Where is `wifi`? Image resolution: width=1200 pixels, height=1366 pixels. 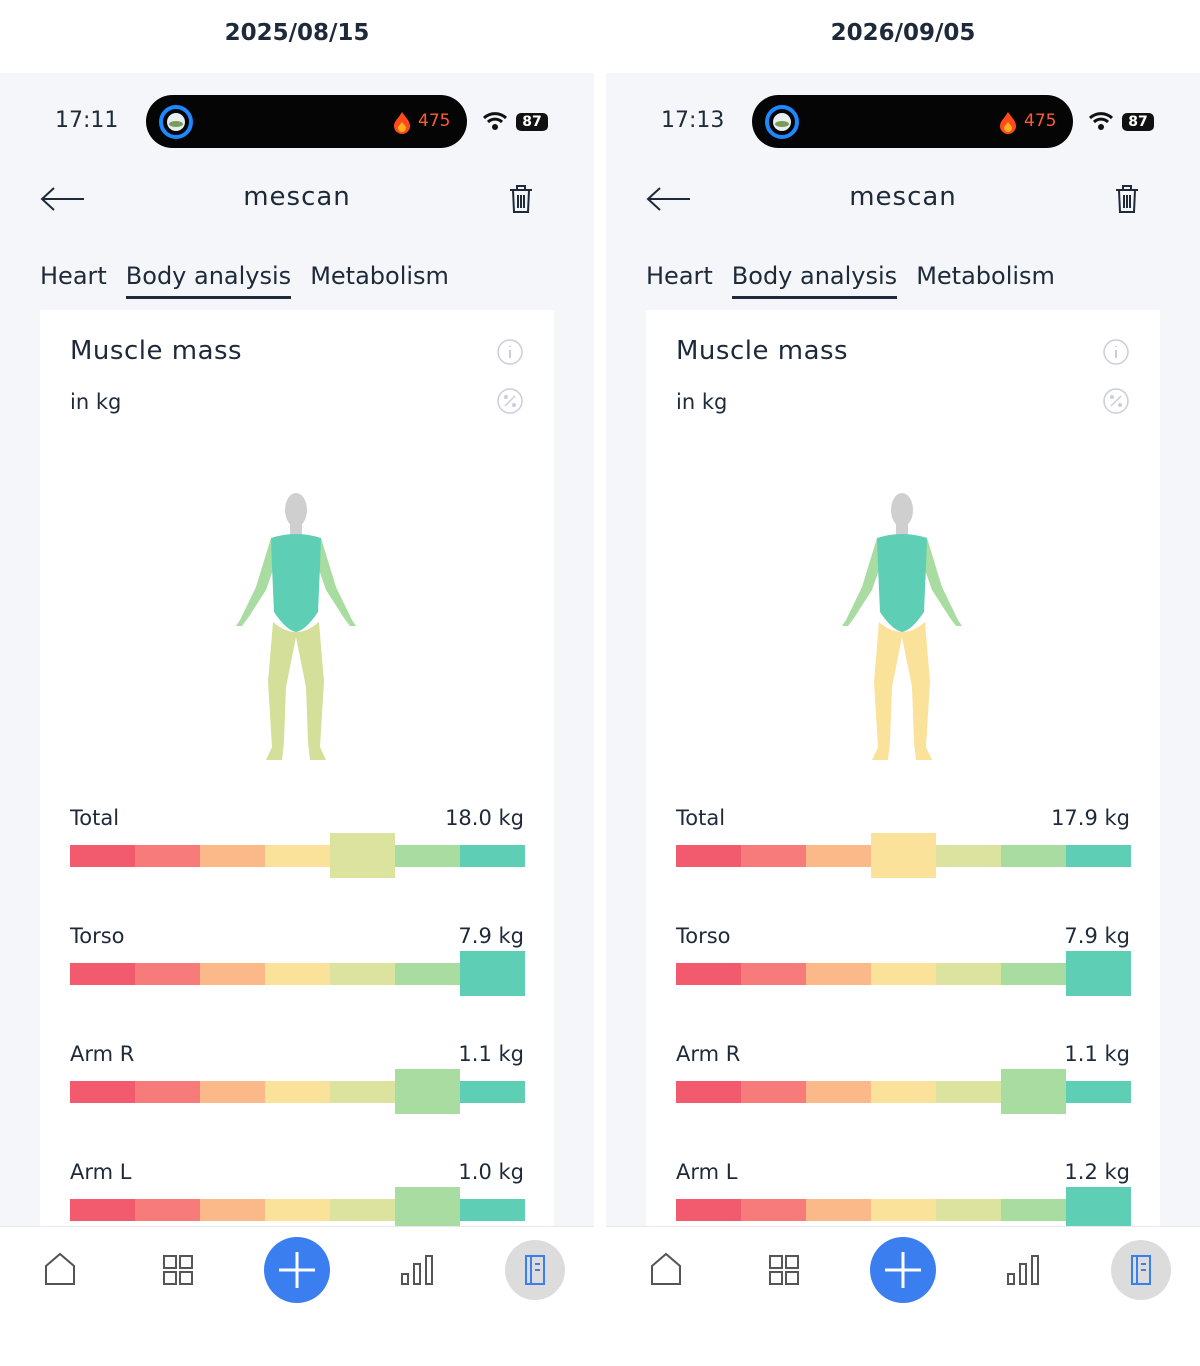 wifi is located at coordinates (495, 123).